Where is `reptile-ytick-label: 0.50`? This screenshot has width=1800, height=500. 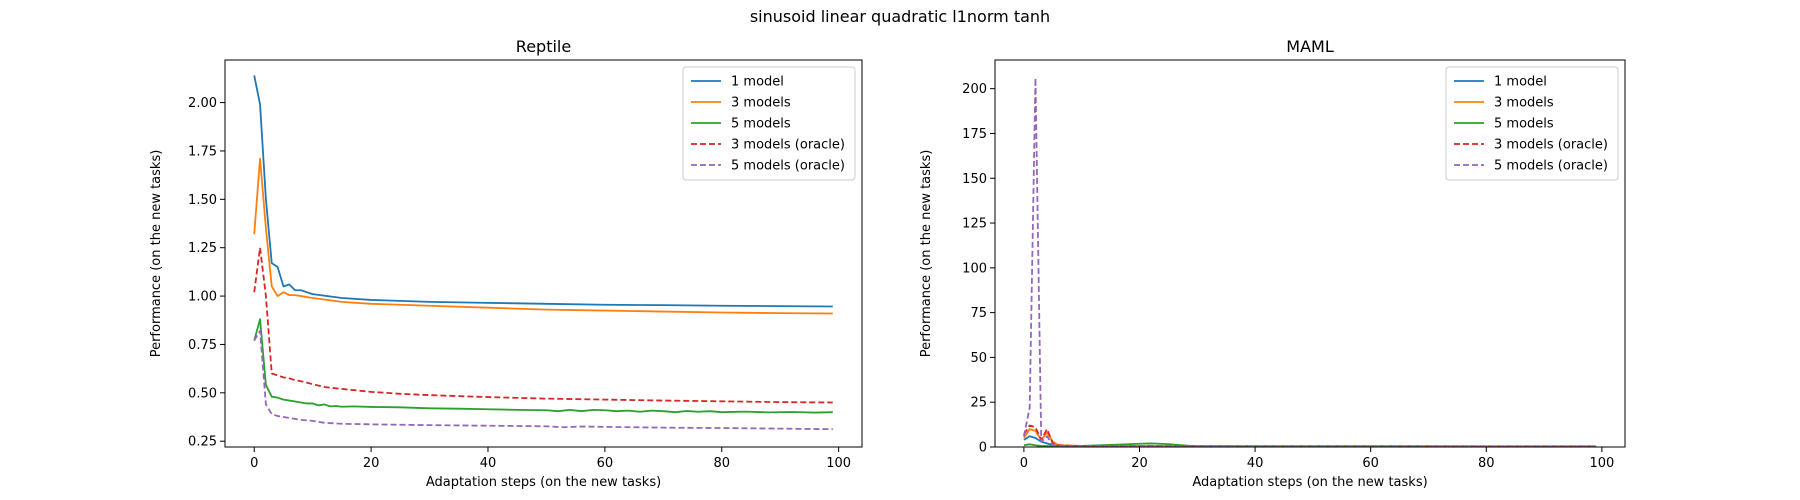 reptile-ytick-label: 0.50 is located at coordinates (202, 393).